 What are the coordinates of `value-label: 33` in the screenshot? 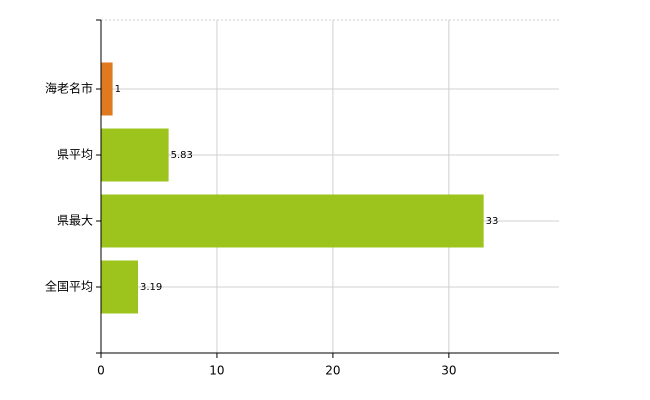 It's located at (492, 221).